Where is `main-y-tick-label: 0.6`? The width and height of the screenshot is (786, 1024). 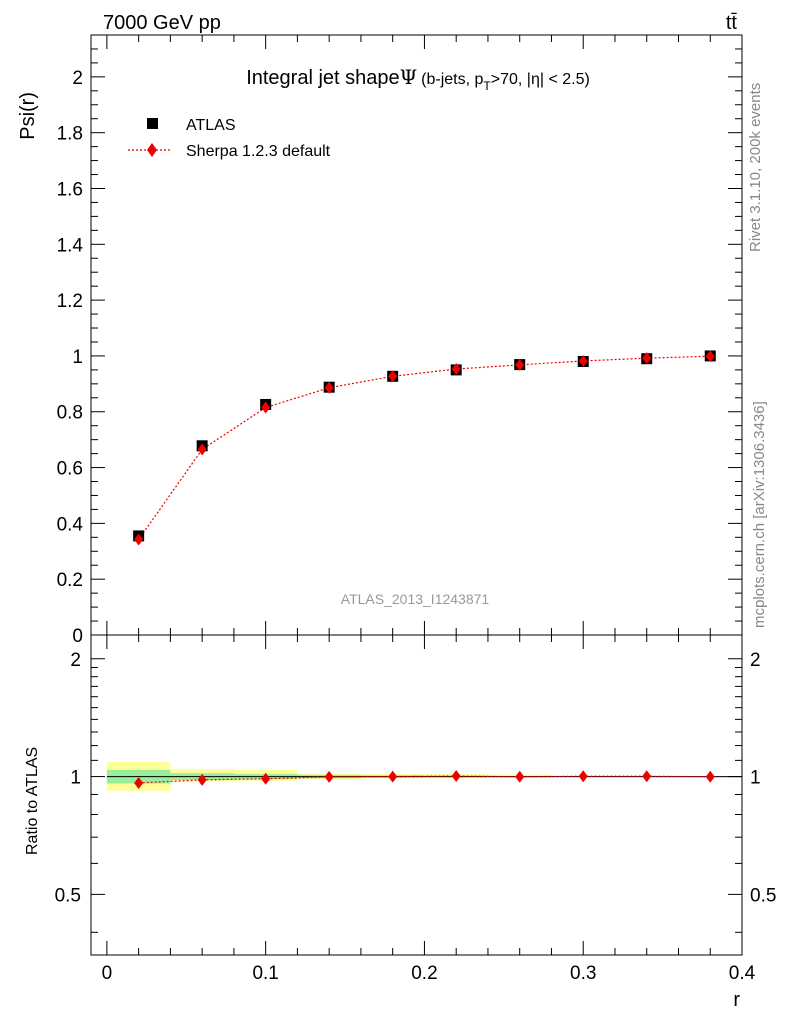 main-y-tick-label: 0.6 is located at coordinates (70, 469).